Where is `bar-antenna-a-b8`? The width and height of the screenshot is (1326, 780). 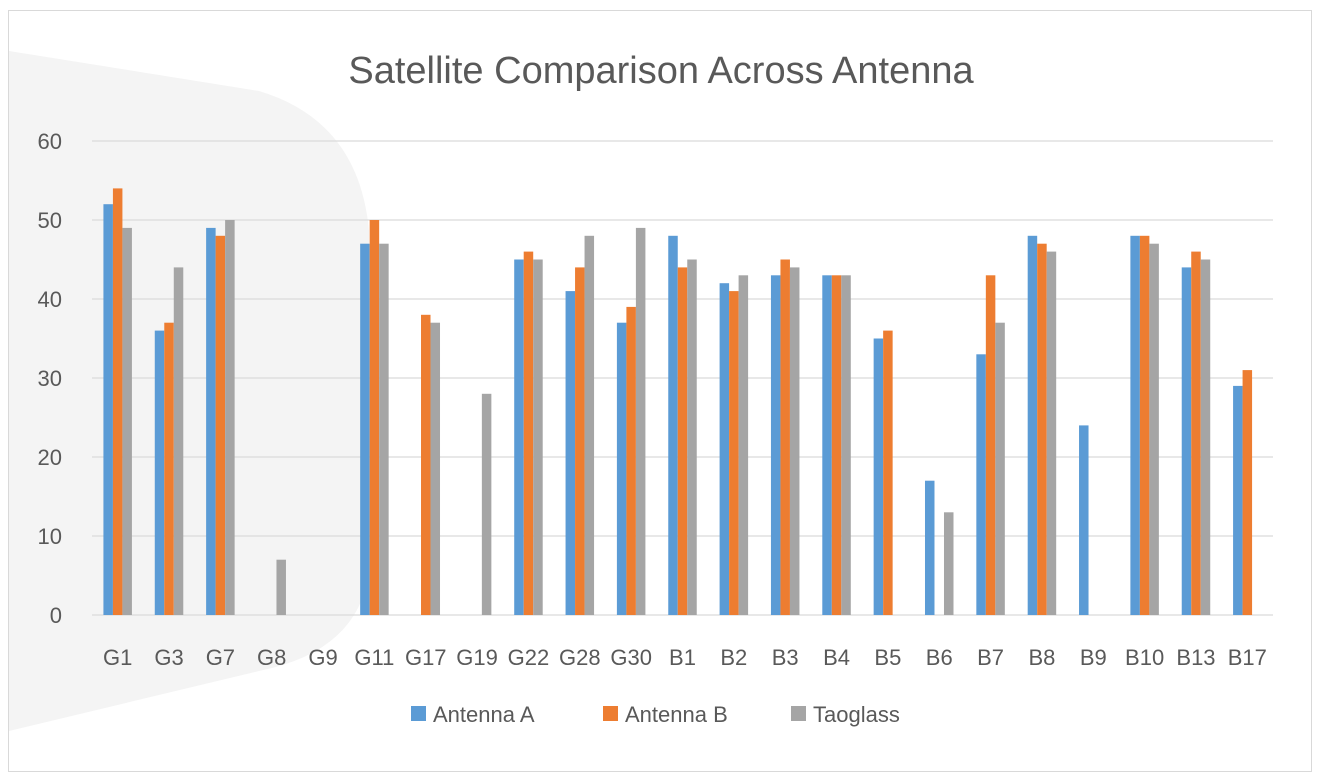
bar-antenna-a-b8 is located at coordinates (1032, 425).